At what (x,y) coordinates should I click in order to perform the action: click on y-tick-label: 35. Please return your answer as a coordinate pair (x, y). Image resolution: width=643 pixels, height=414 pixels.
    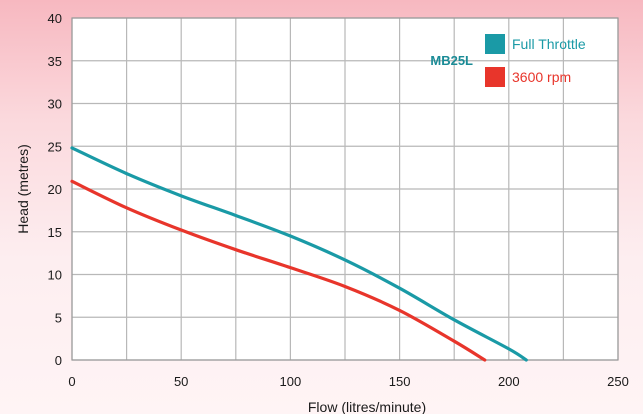
    Looking at the image, I should click on (55, 61).